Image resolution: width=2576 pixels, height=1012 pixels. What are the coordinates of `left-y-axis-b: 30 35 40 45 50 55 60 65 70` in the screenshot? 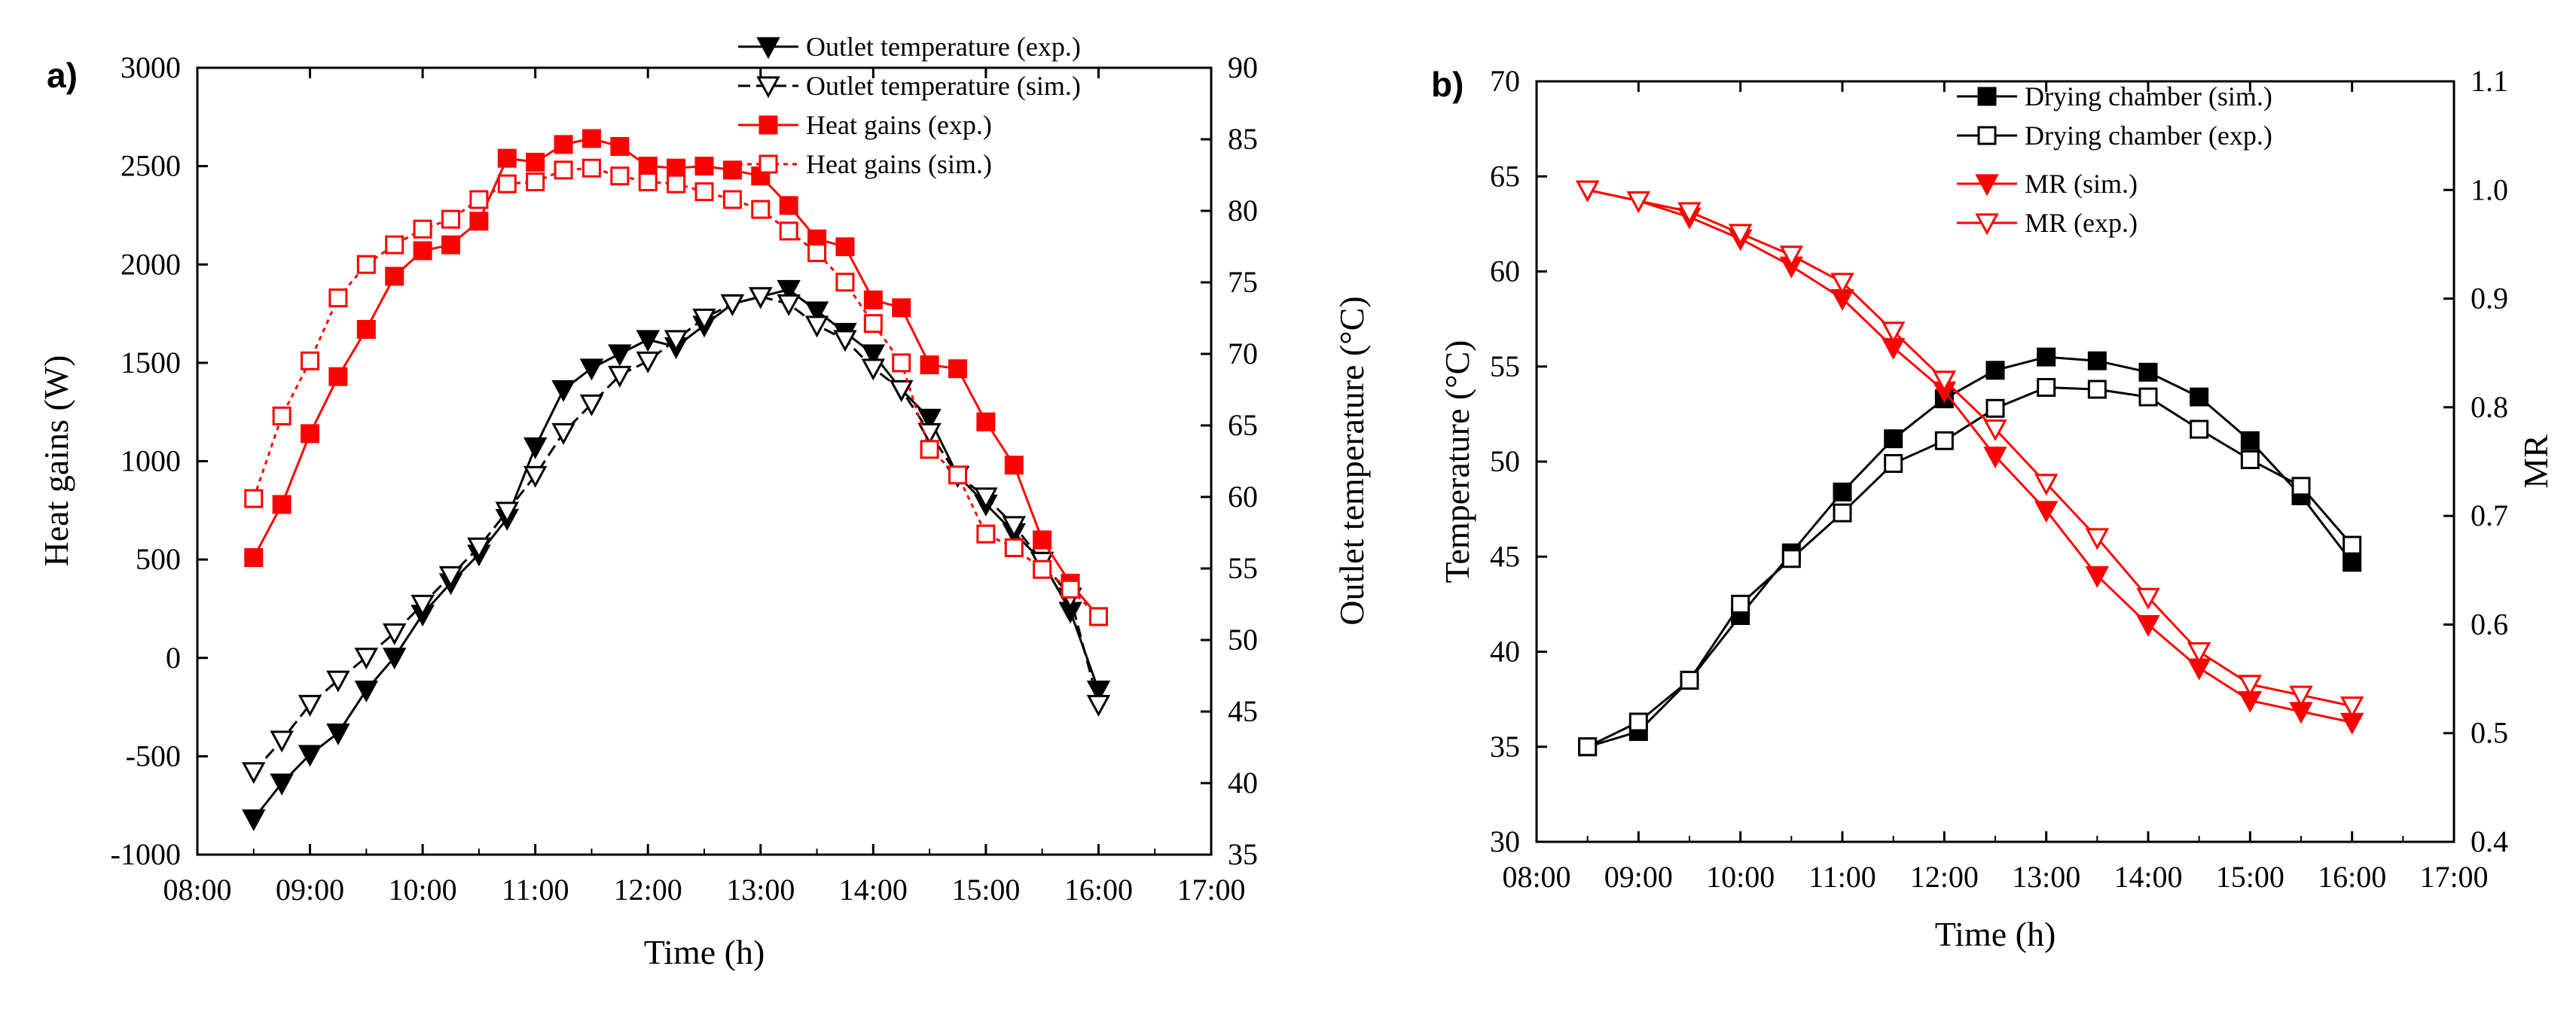 It's located at (1519, 461).